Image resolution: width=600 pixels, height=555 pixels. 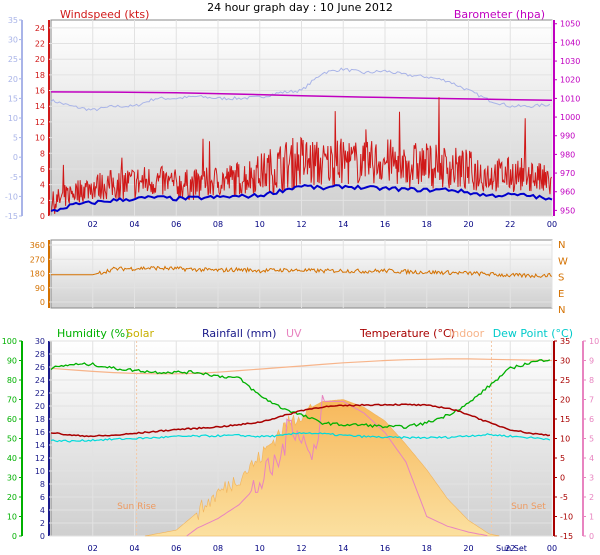 I want to click on legend-uv: UV, so click(x=294, y=333).